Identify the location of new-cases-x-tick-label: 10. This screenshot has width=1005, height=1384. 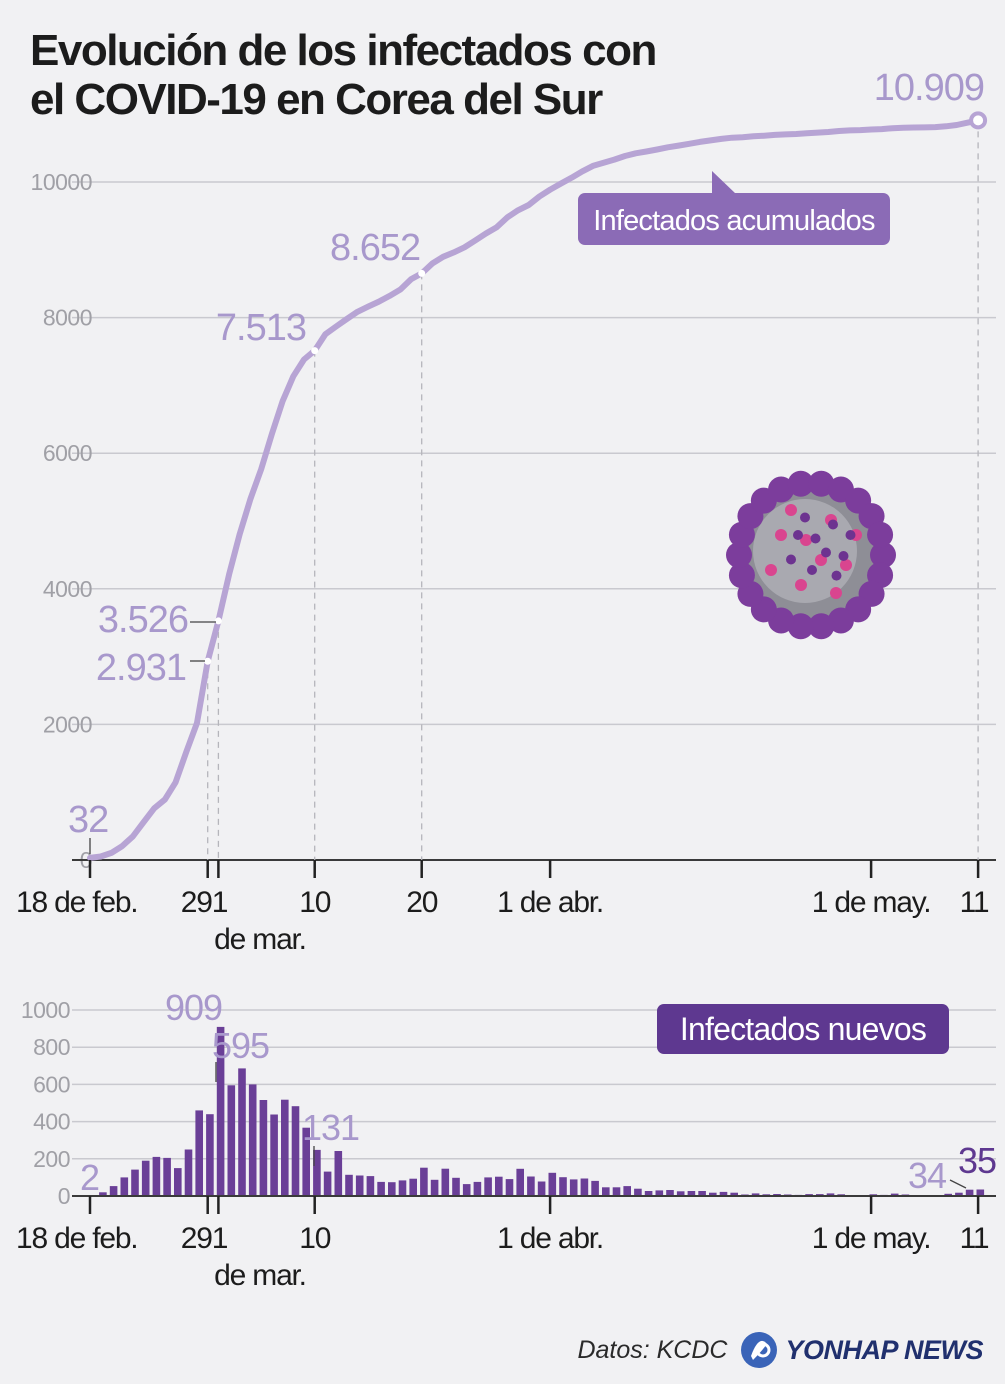
(314, 1238).